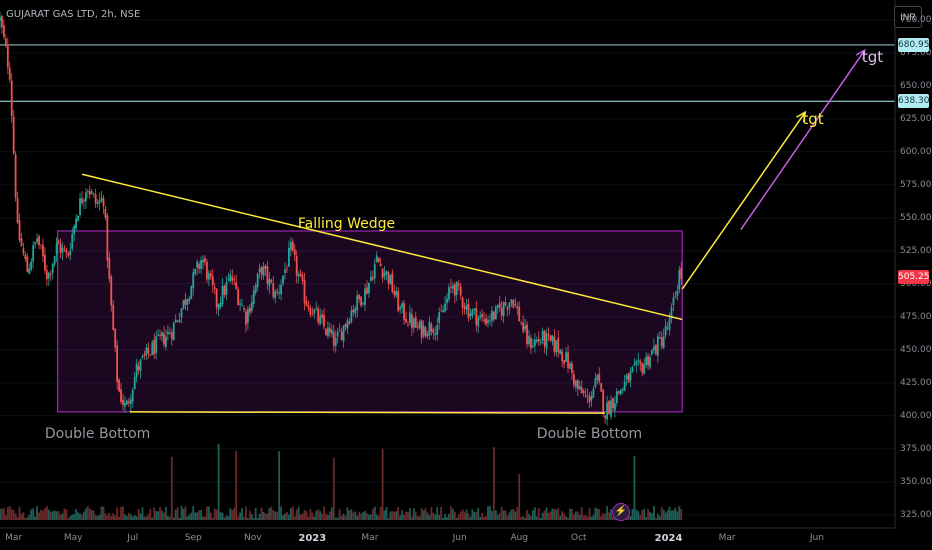 The height and width of the screenshot is (550, 932). What do you see at coordinates (916, 415) in the screenshot?
I see `y-tick-label: 400.00` at bounding box center [916, 415].